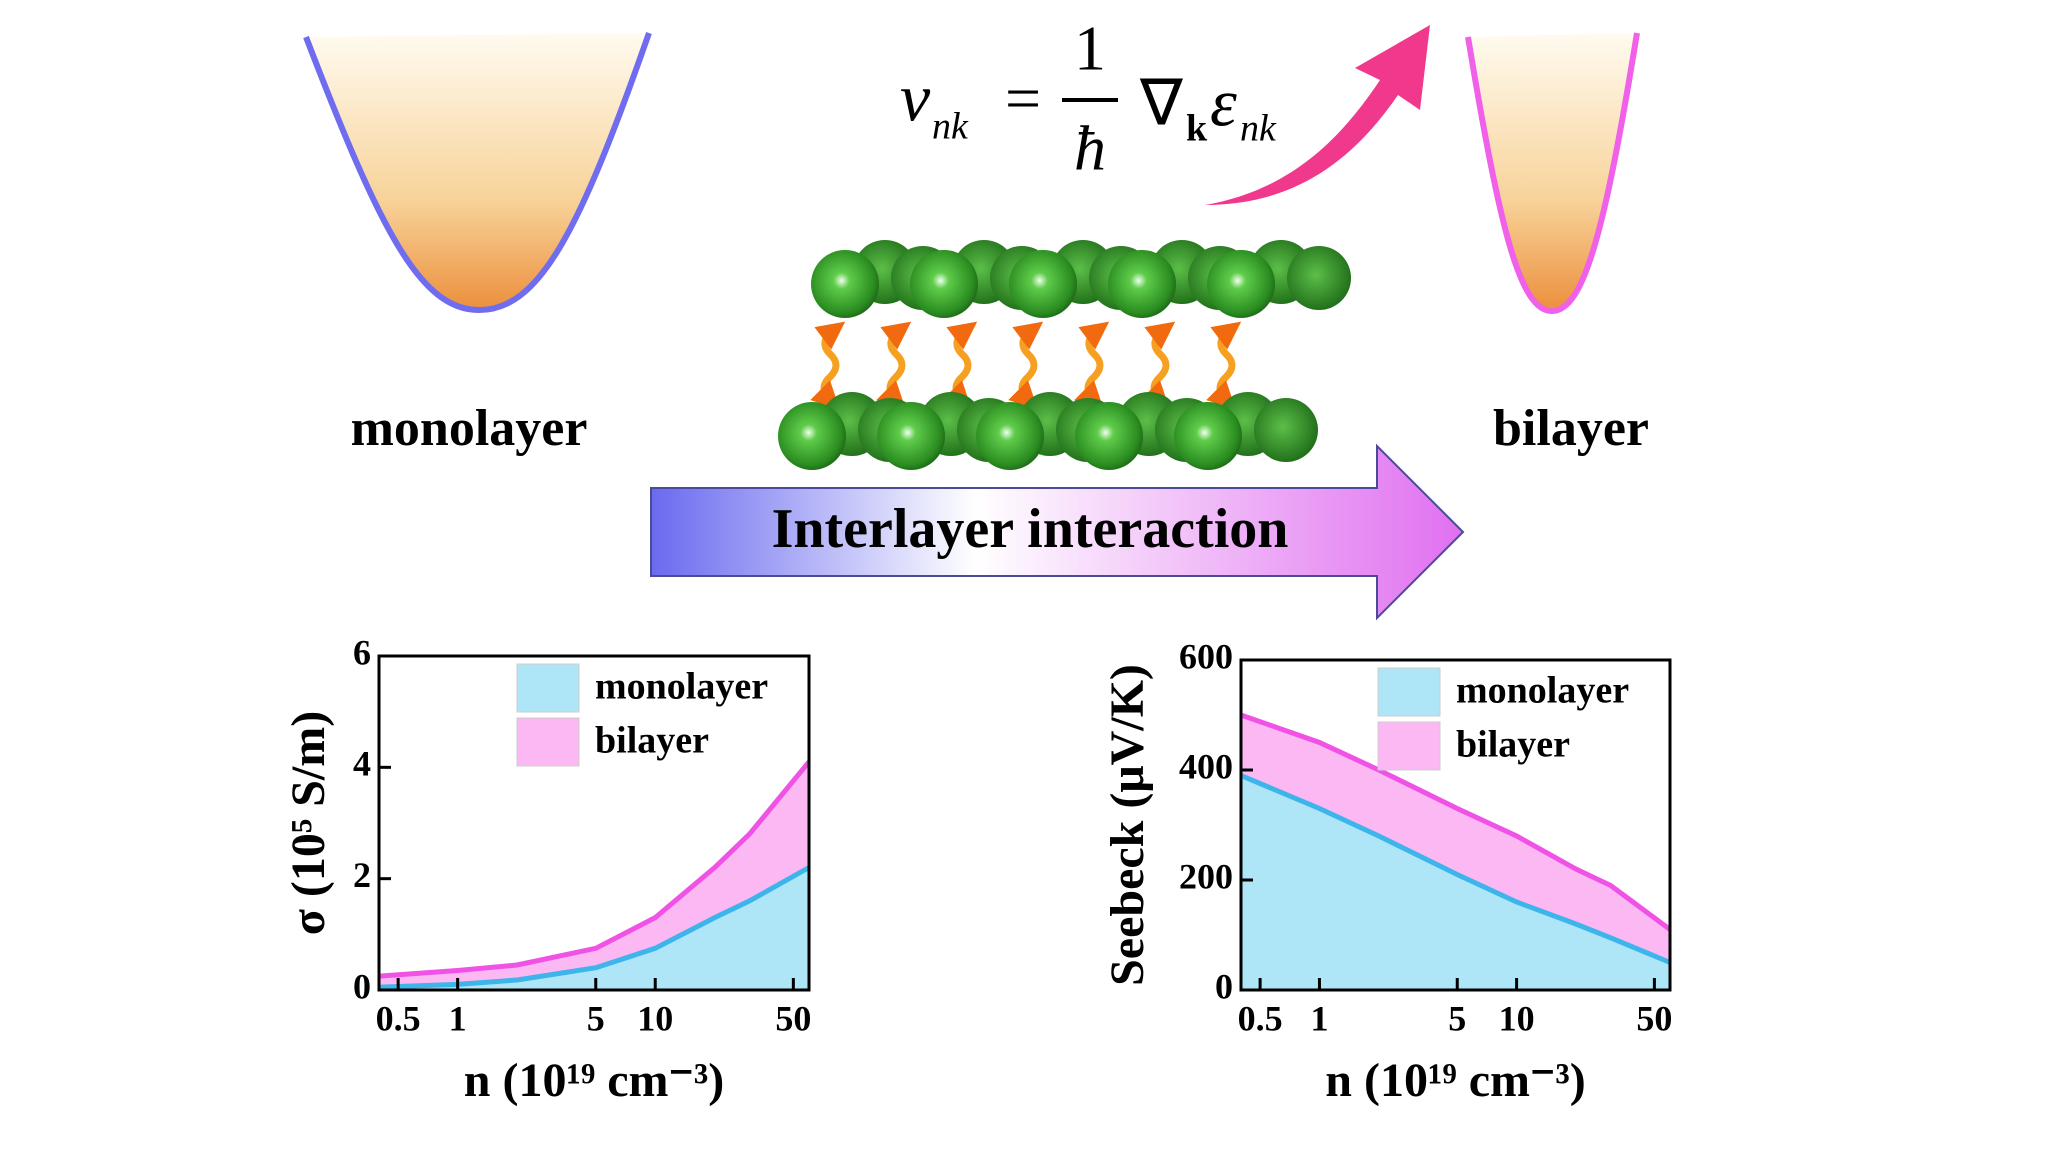 This screenshot has width=2048, height=1152. What do you see at coordinates (308, 823) in the screenshot?
I see `y-axis-label: σ (10⁵ S/m)` at bounding box center [308, 823].